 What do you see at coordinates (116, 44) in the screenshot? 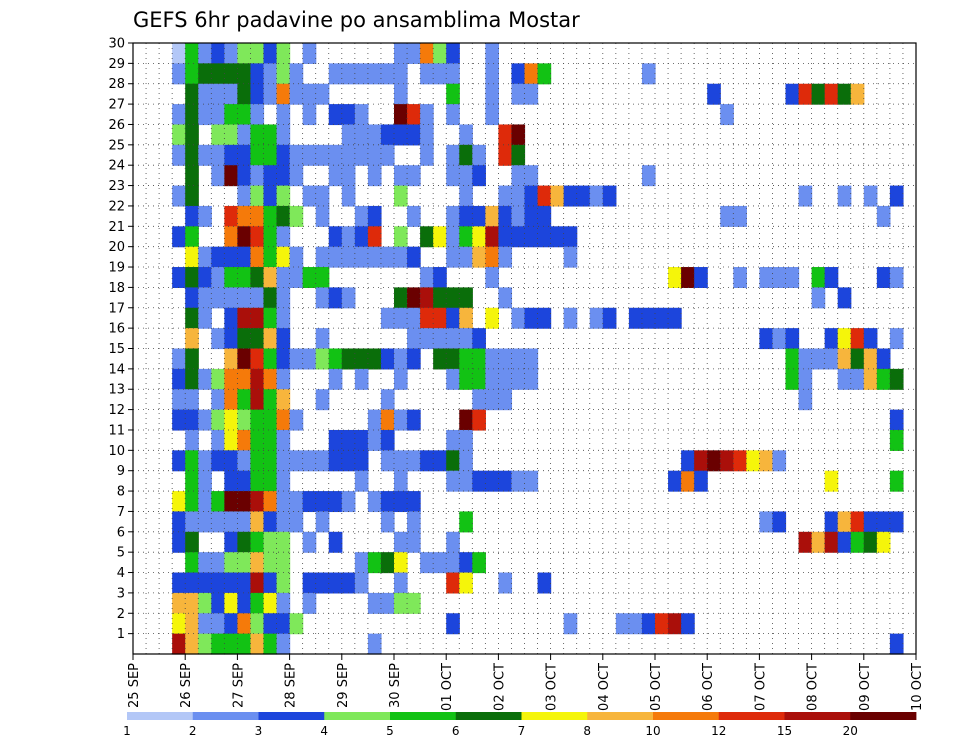
I see `y-tick-label: 30` at bounding box center [116, 44].